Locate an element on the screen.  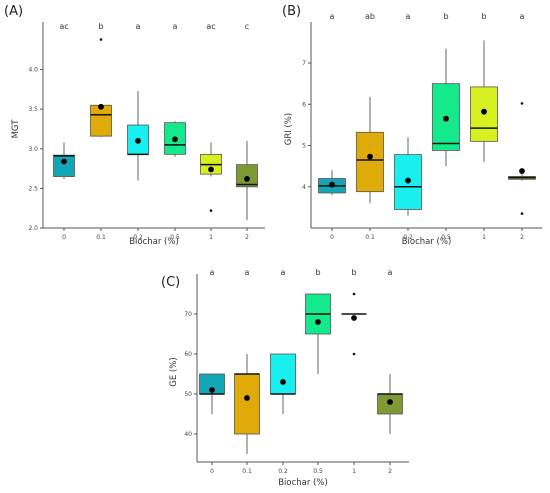
y-tick-label: 7 is located at coordinates (304, 63).